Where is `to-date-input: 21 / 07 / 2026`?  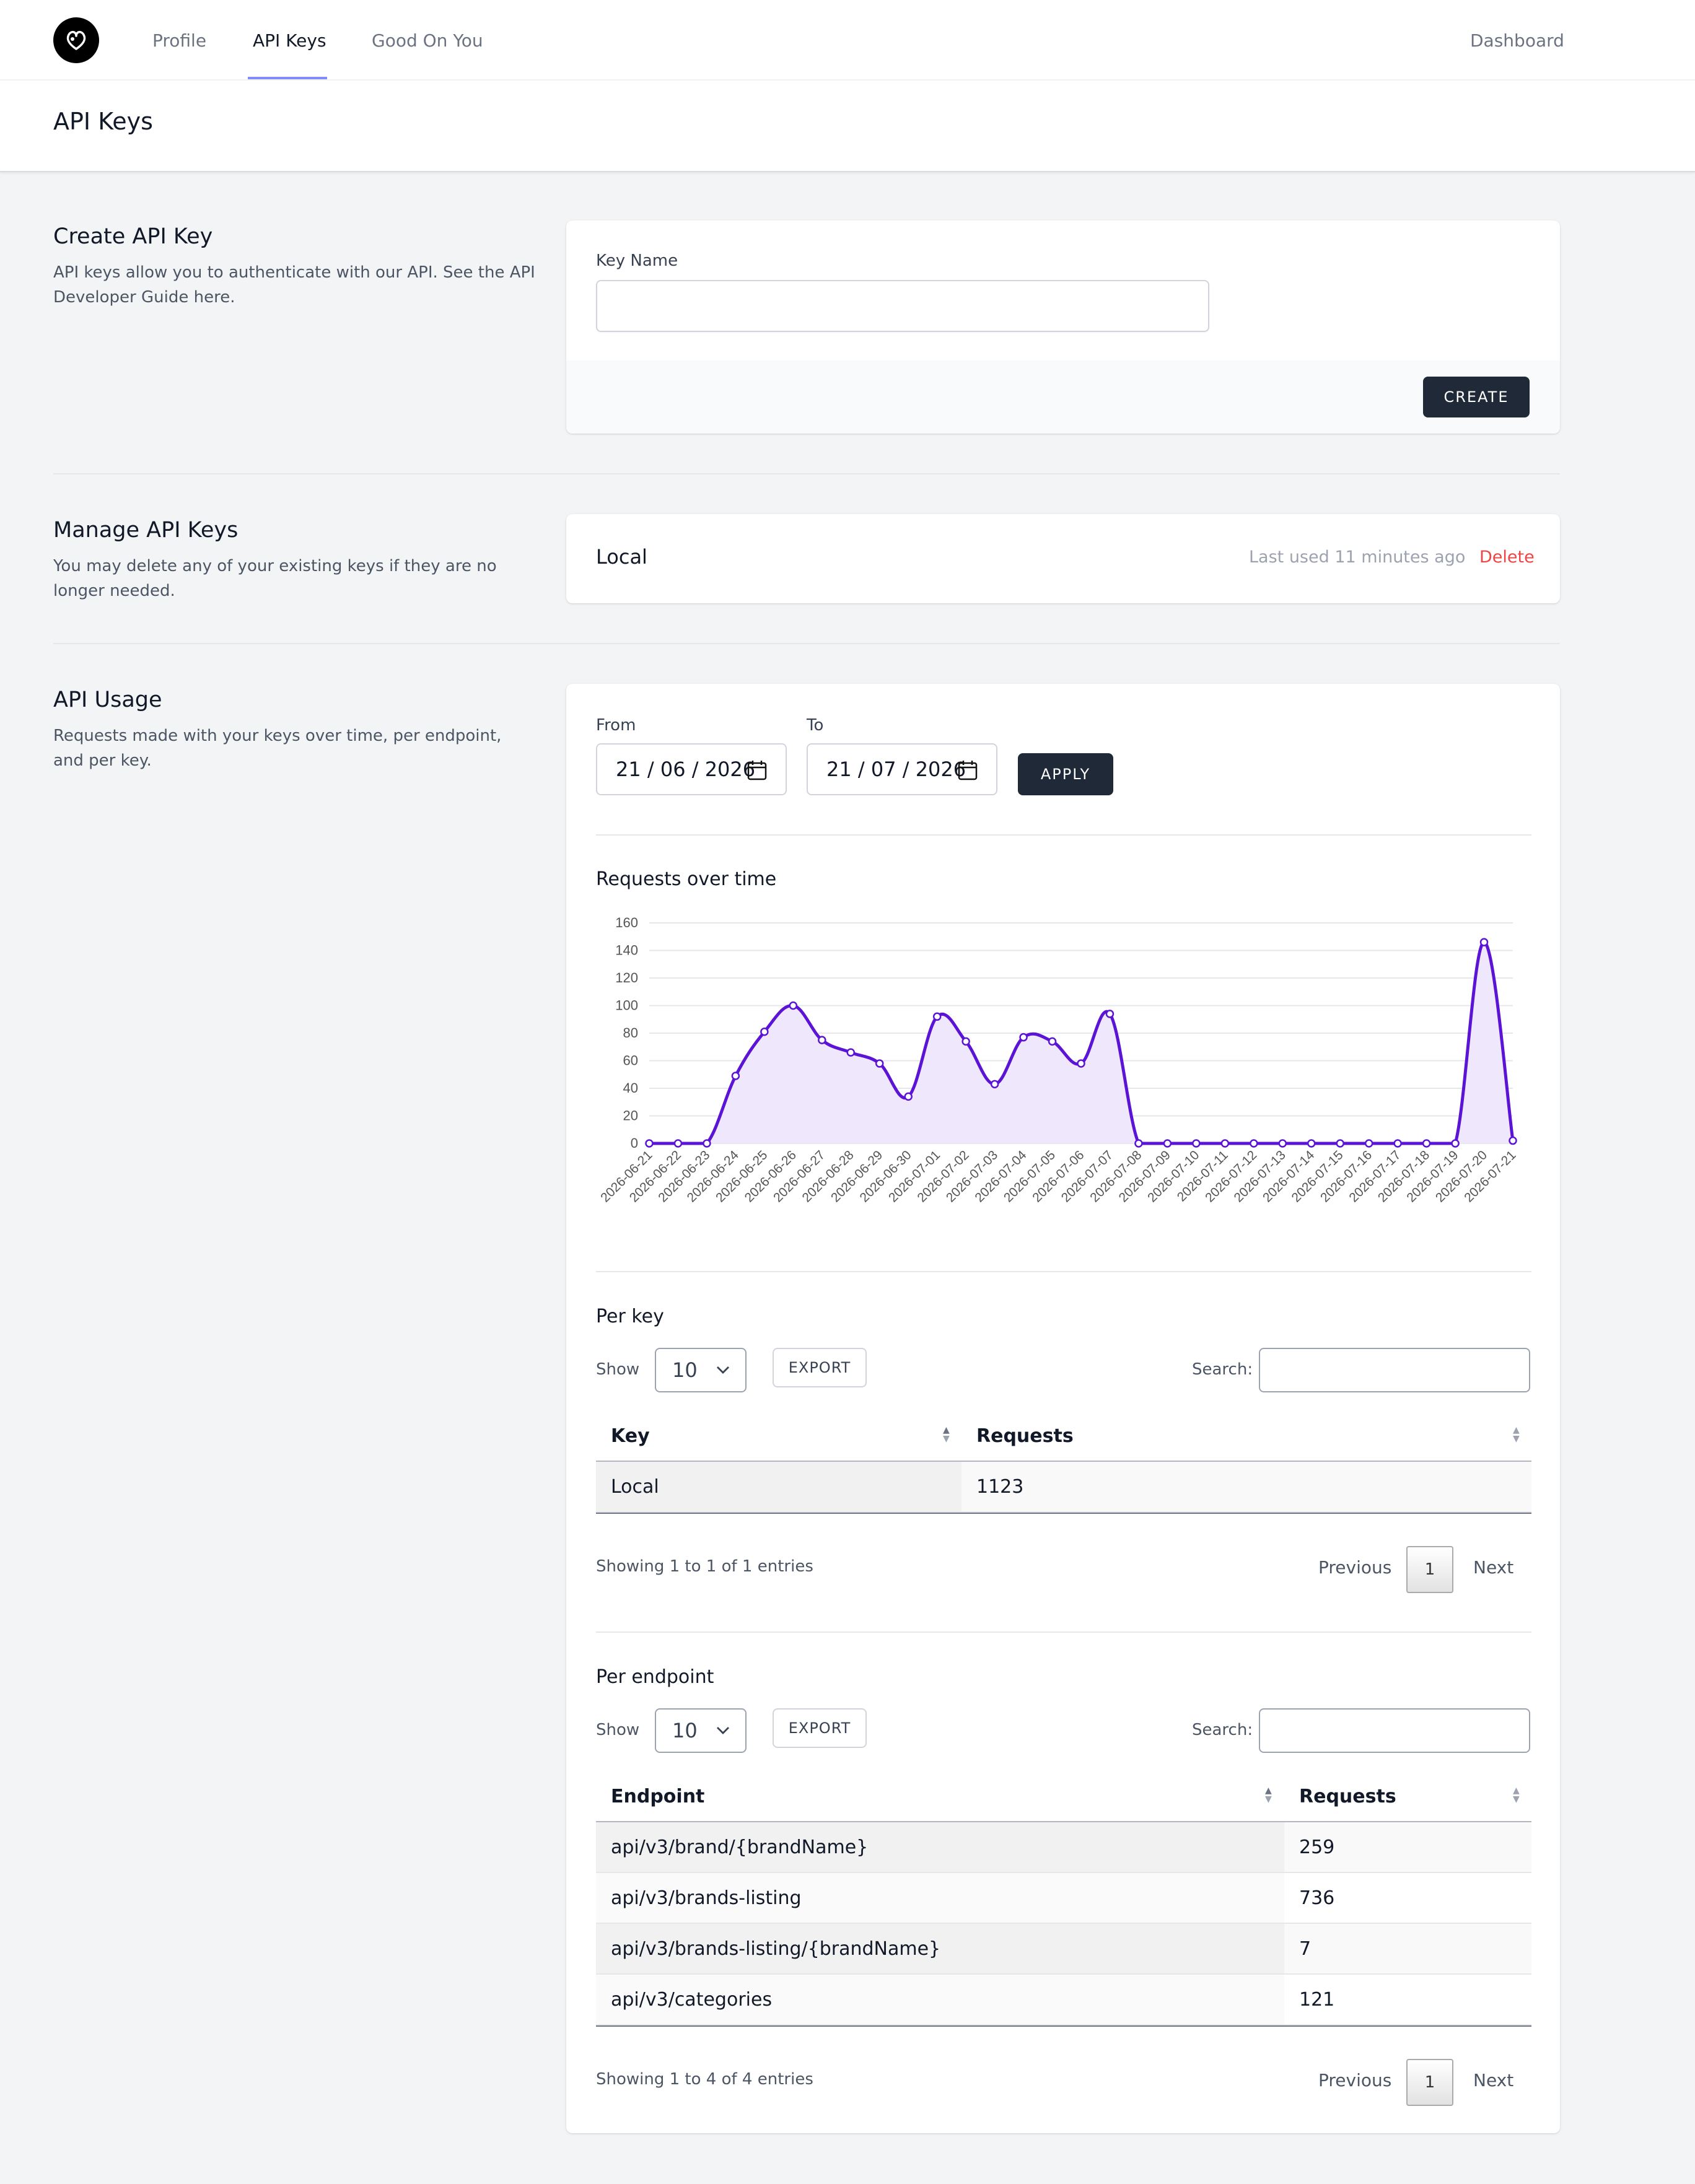 to-date-input: 21 / 07 / 2026 is located at coordinates (902, 769).